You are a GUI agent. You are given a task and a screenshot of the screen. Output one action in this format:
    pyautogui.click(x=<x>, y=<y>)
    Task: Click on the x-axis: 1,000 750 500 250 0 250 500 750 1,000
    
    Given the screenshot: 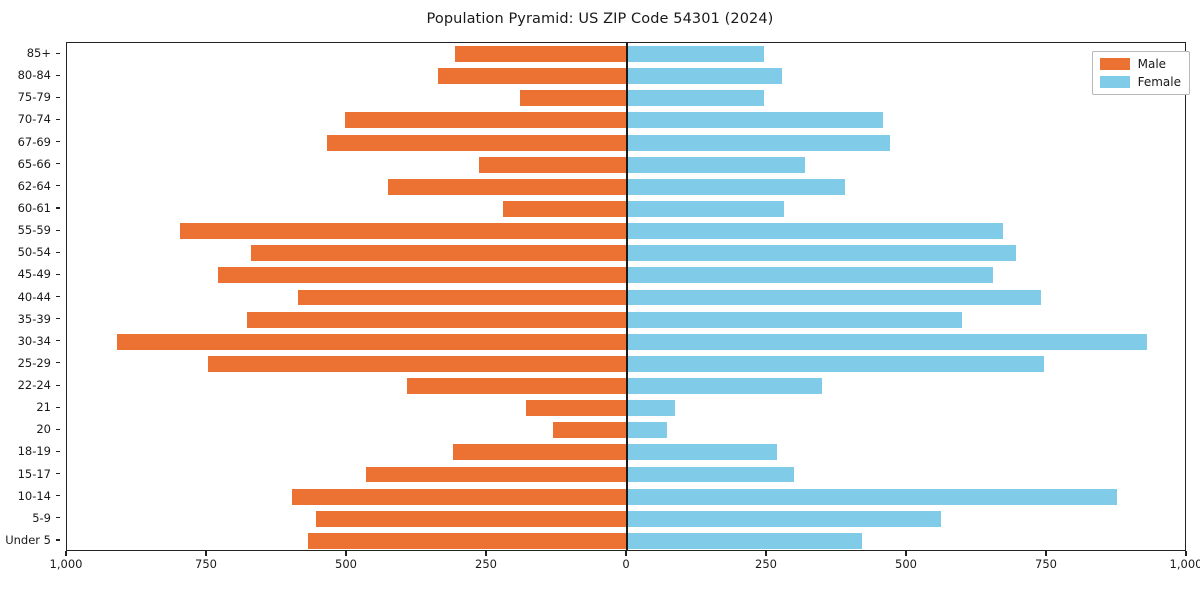 What is the action you would take?
    pyautogui.click(x=625, y=571)
    